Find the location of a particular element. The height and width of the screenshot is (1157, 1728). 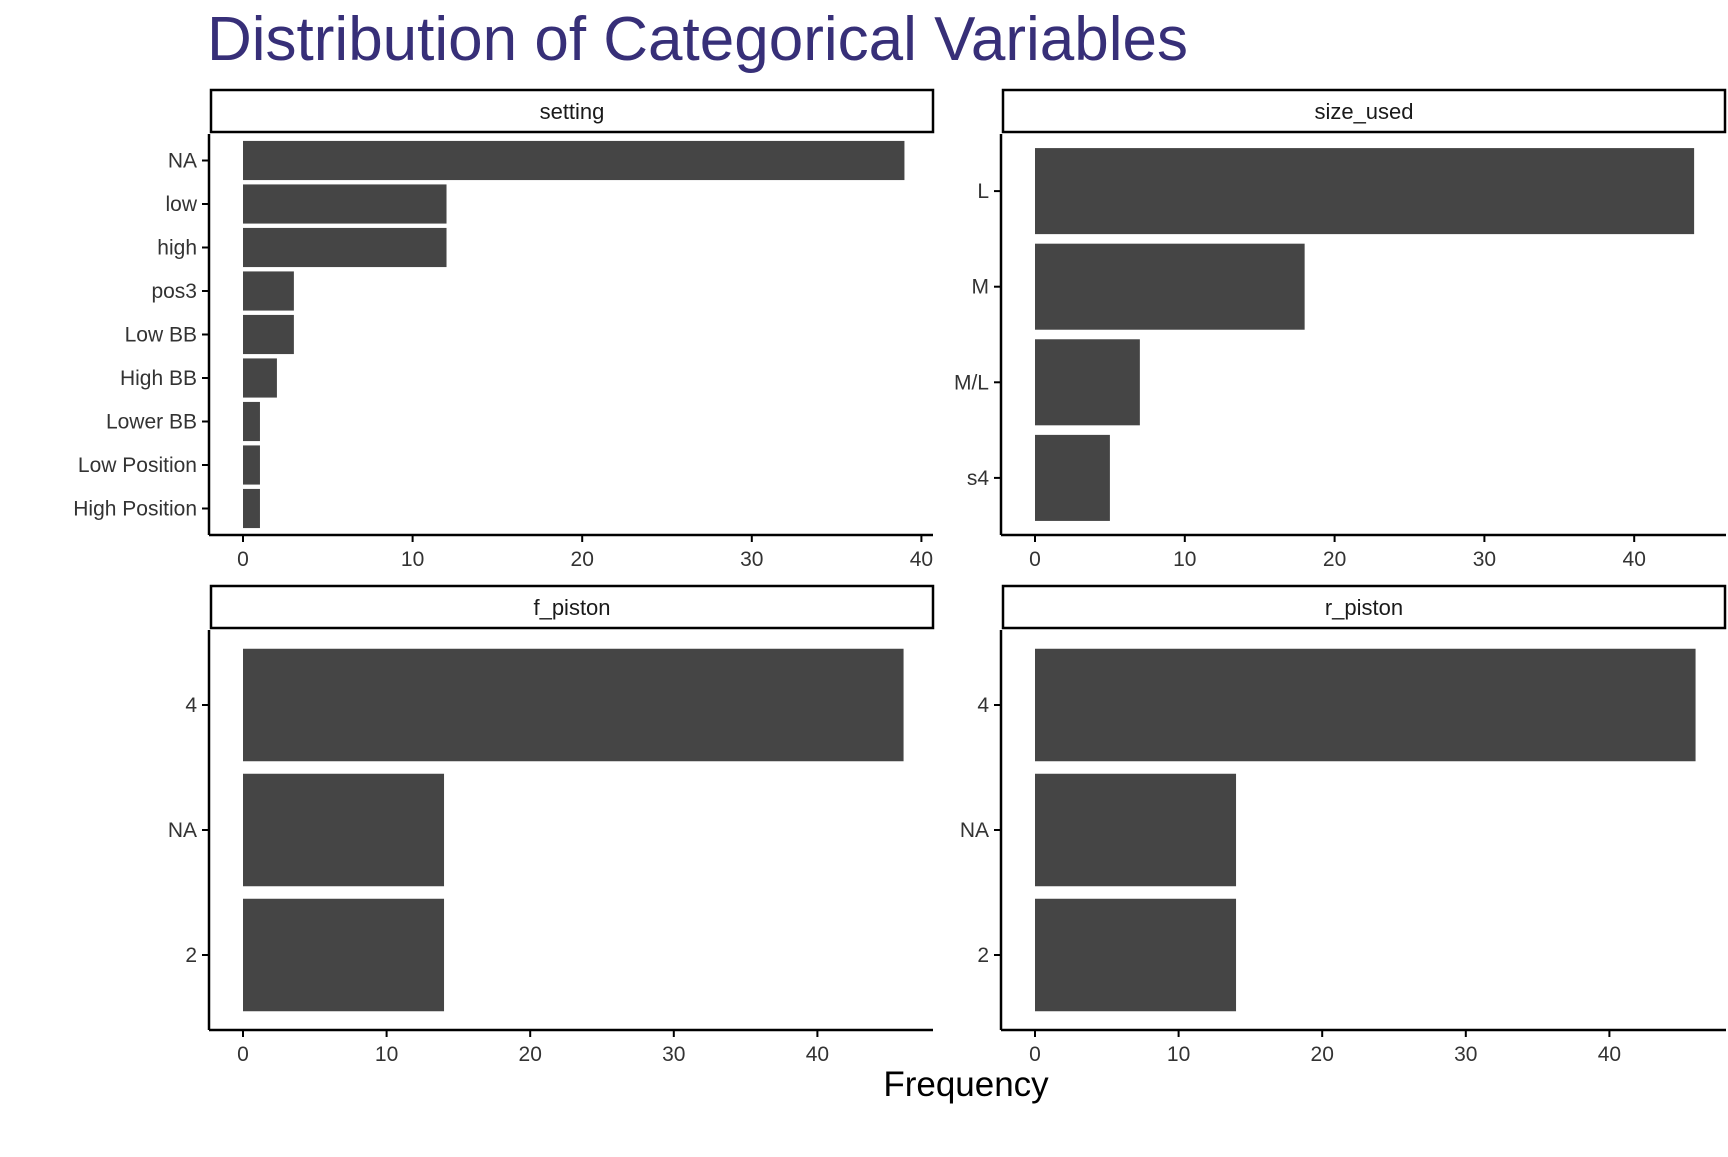

y-tick-label: M is located at coordinates (981, 287).